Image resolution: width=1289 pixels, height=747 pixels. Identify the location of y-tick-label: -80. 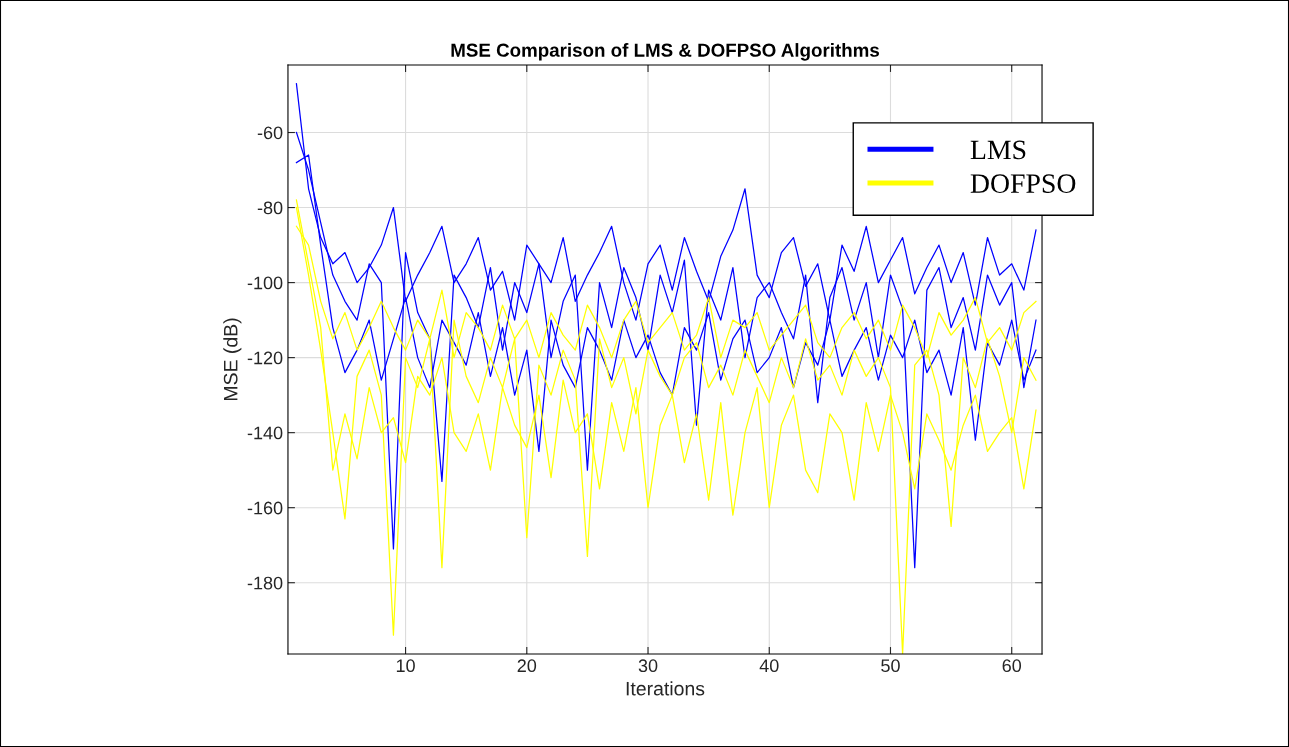
(270, 208).